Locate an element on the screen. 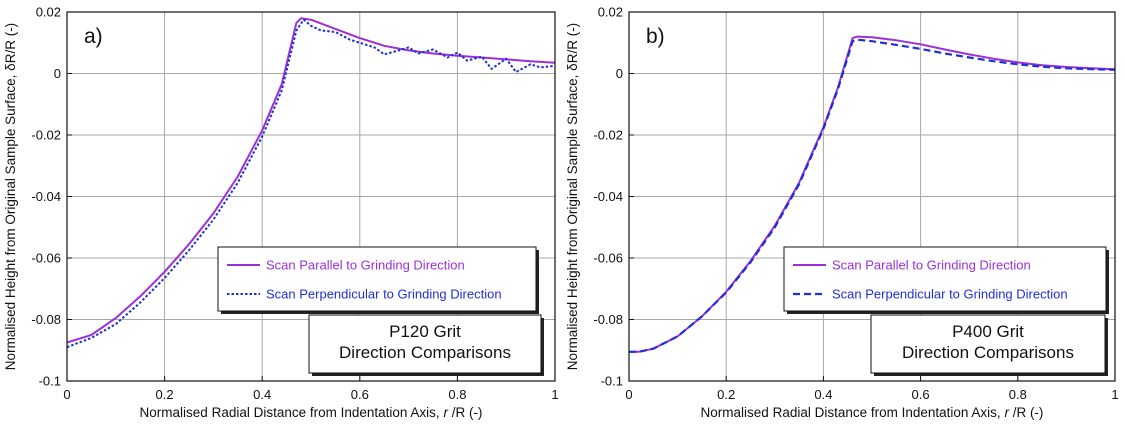  panel-label: a) is located at coordinates (93, 36).